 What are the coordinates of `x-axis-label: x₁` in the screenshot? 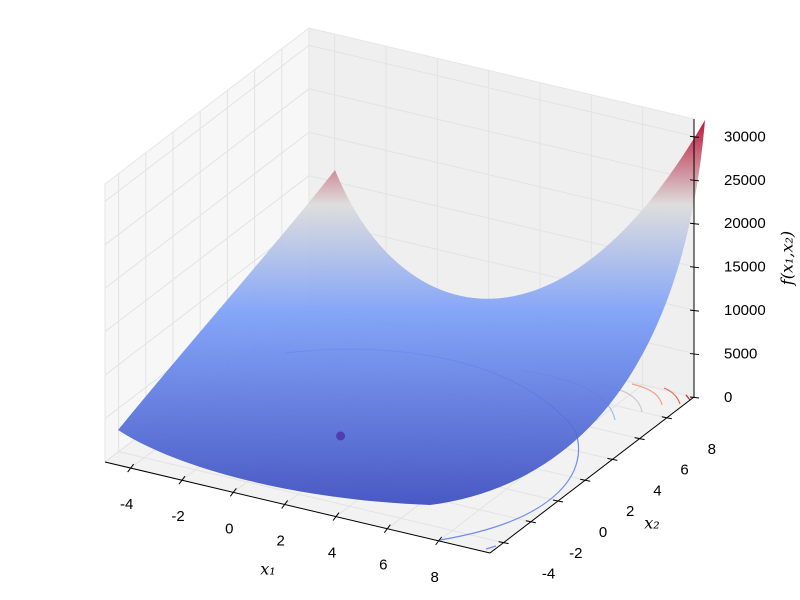 It's located at (267, 569).